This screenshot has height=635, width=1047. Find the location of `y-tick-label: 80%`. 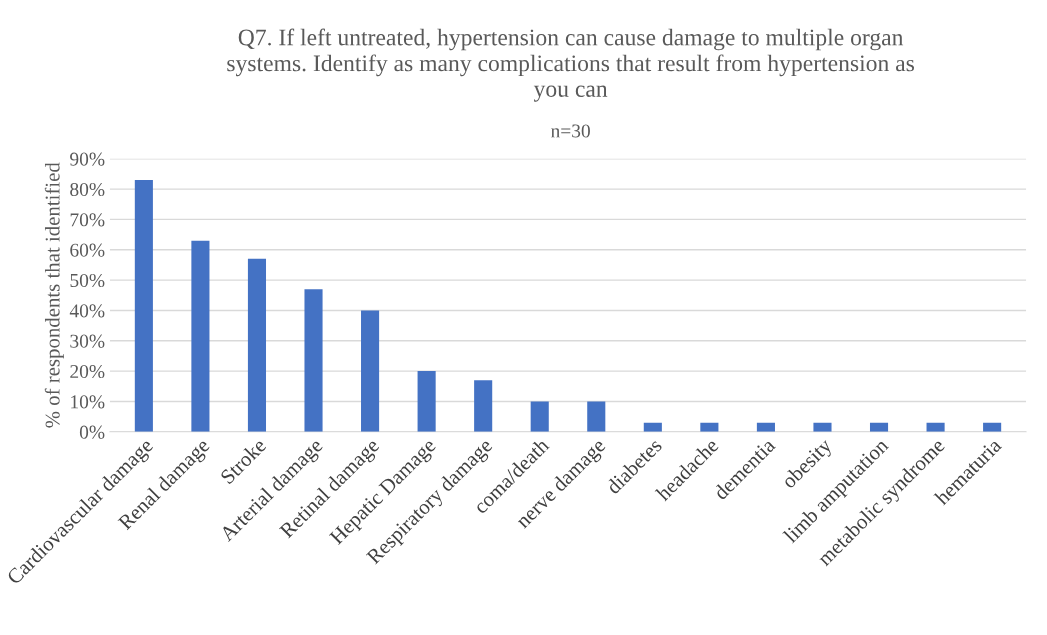

y-tick-label: 80% is located at coordinates (87, 189).